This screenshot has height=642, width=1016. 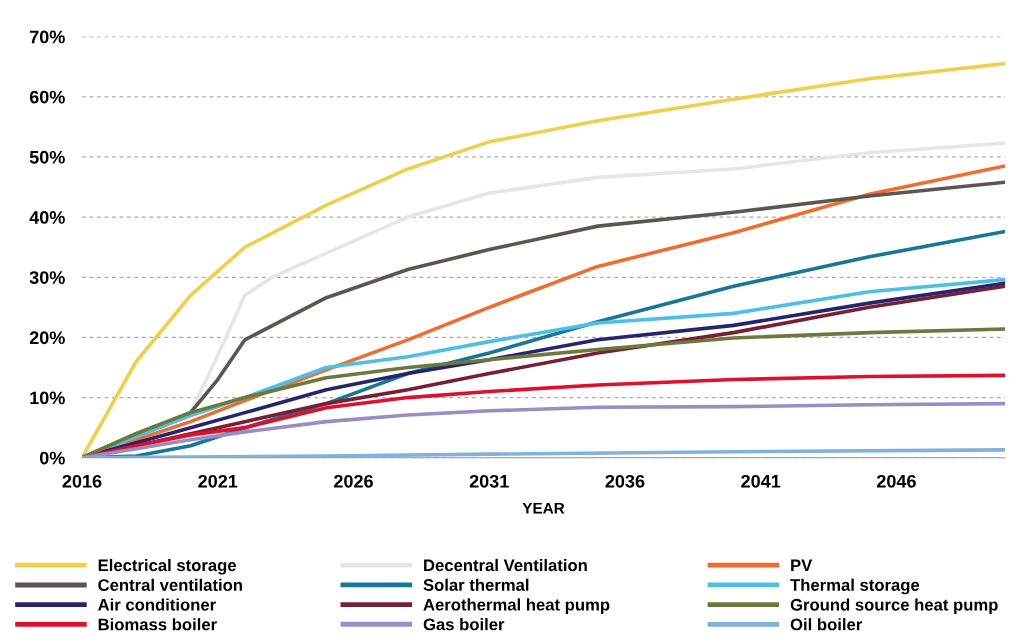 What do you see at coordinates (489, 481) in the screenshot?
I see `x-tick-label: 2031` at bounding box center [489, 481].